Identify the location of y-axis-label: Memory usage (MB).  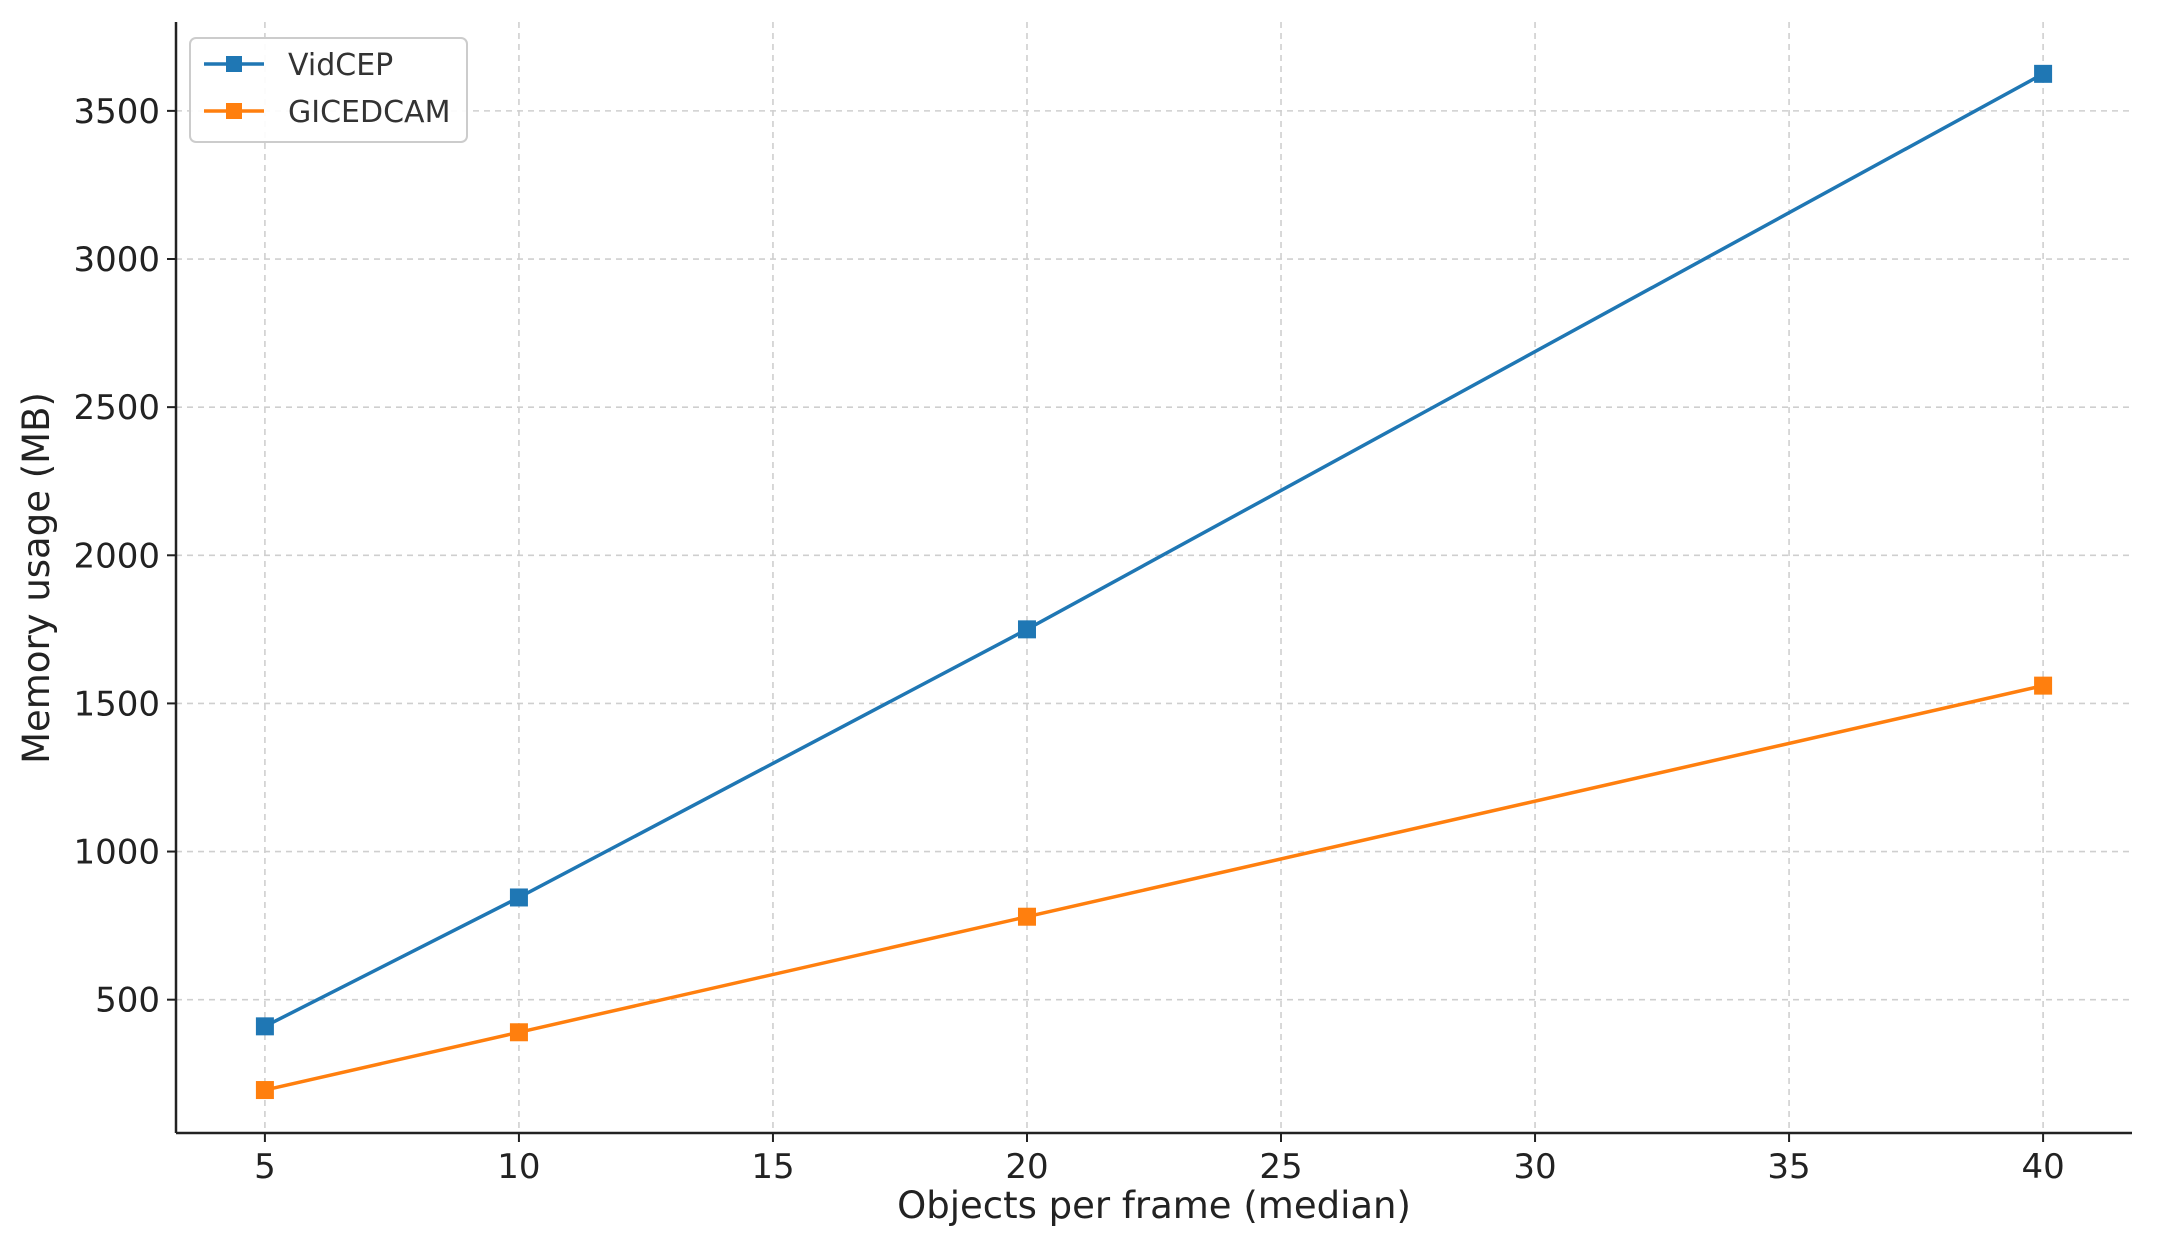
(36, 578).